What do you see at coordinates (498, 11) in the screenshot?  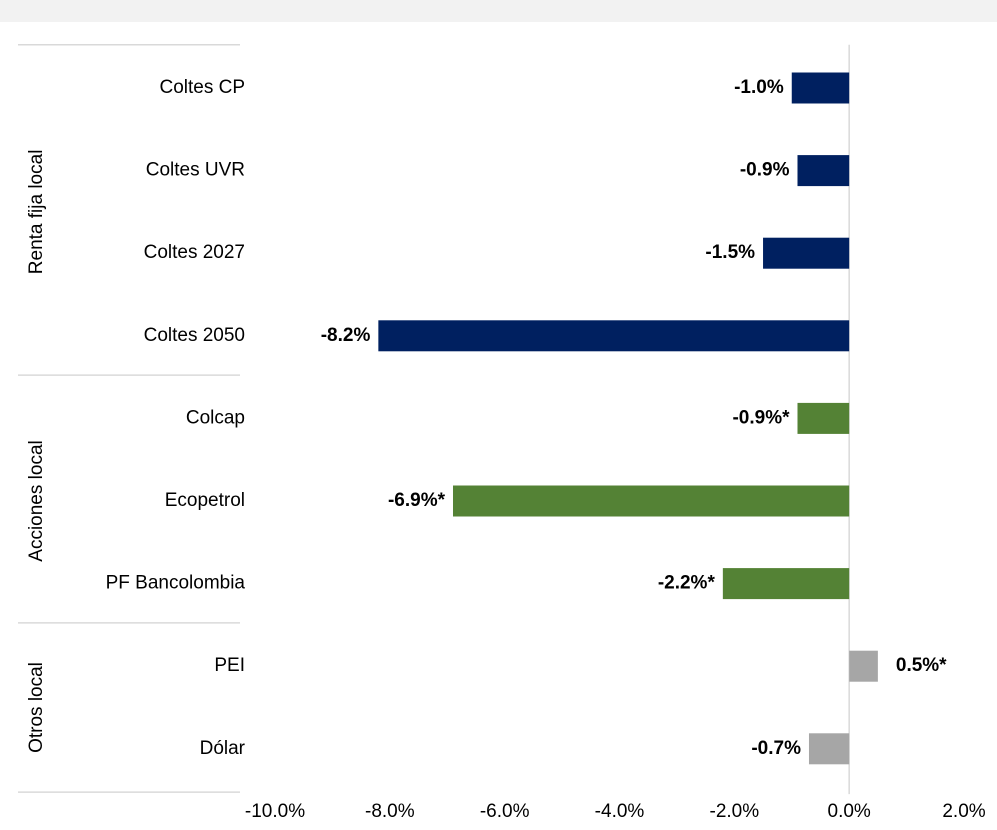 I see `header-band` at bounding box center [498, 11].